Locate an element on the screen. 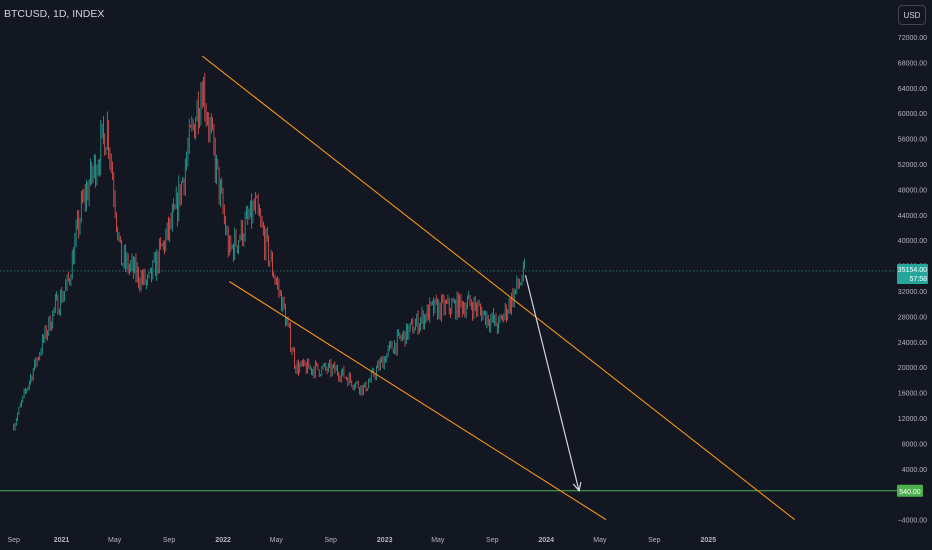 This screenshot has height=550, width=932. projection-arrow-shaft is located at coordinates (552, 382).